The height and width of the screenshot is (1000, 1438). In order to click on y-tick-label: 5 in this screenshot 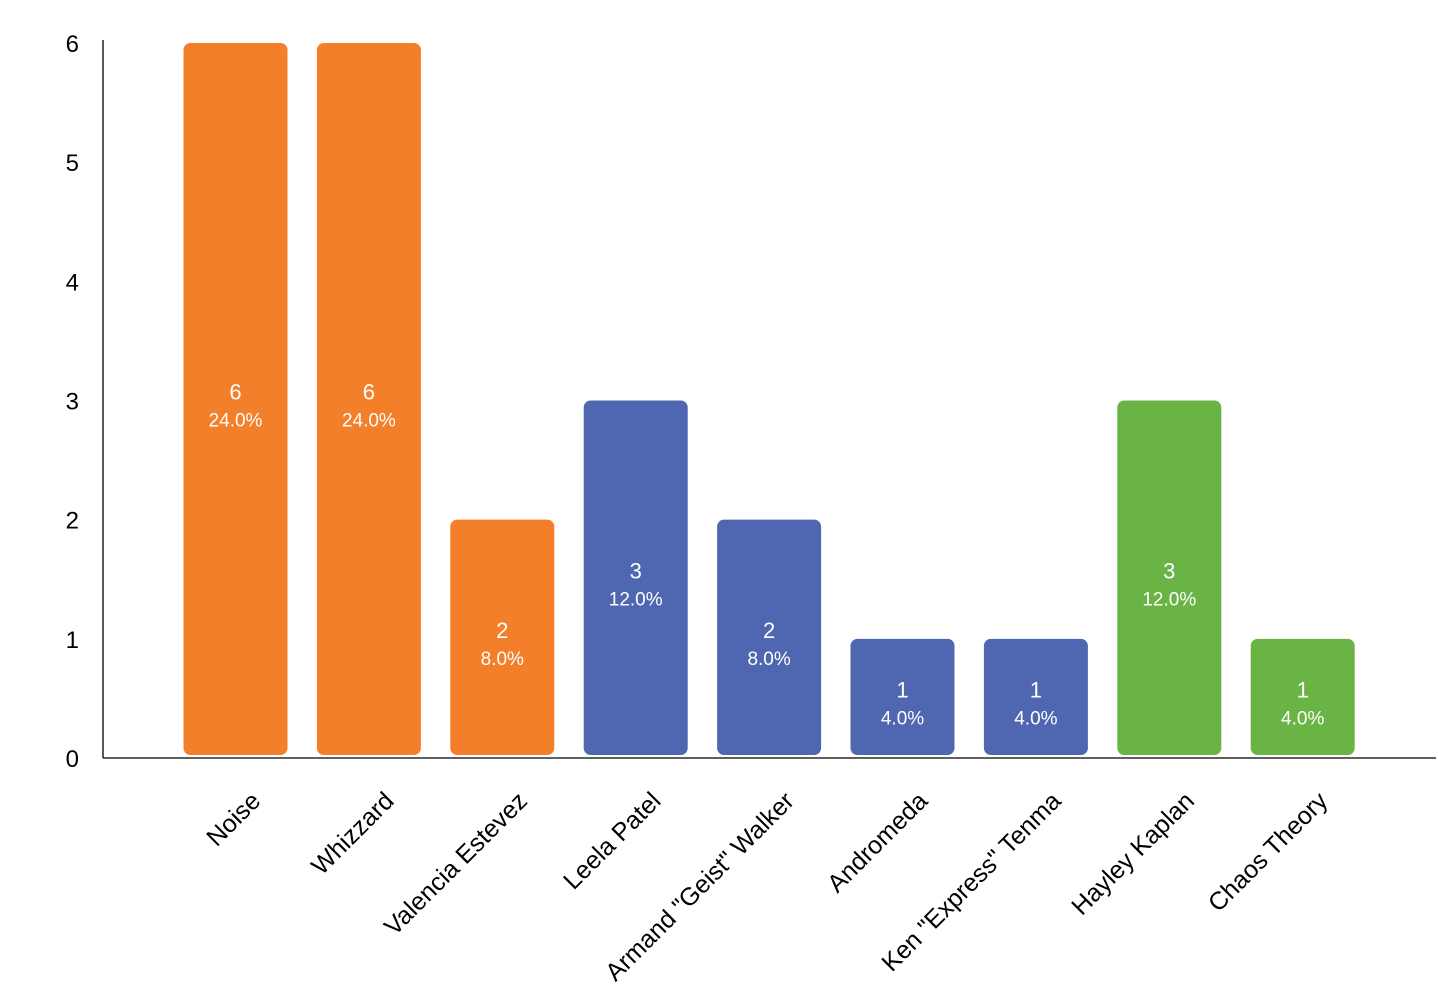, I will do `click(72, 163)`.